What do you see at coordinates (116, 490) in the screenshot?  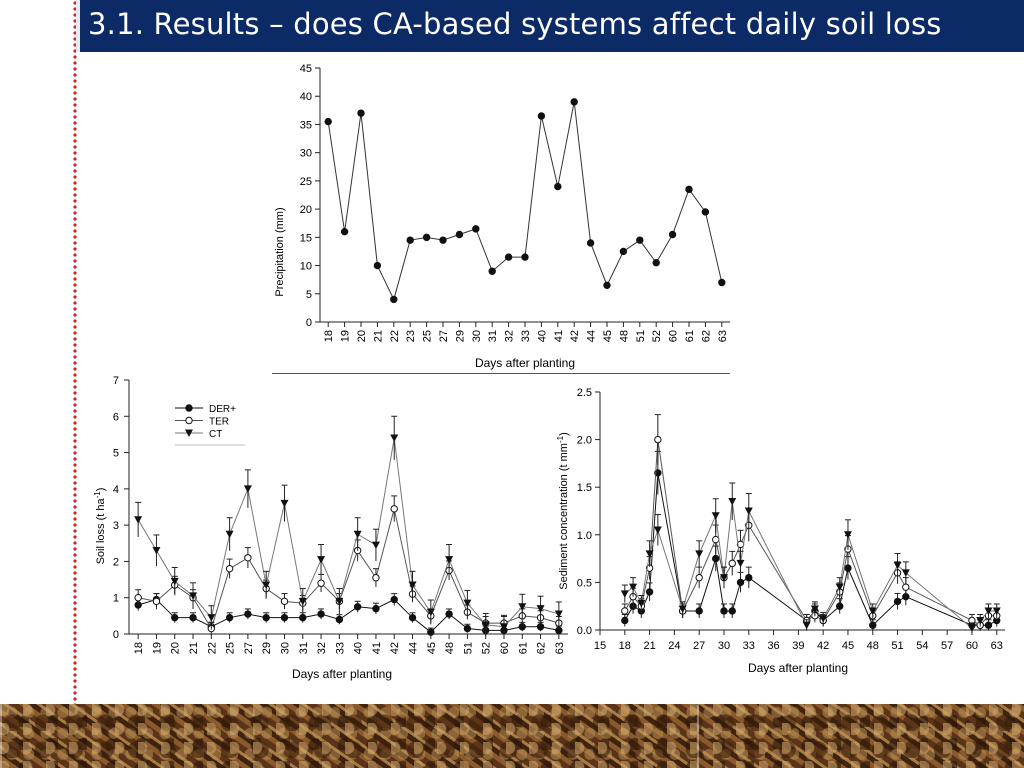 I see `y-tick-label: 4` at bounding box center [116, 490].